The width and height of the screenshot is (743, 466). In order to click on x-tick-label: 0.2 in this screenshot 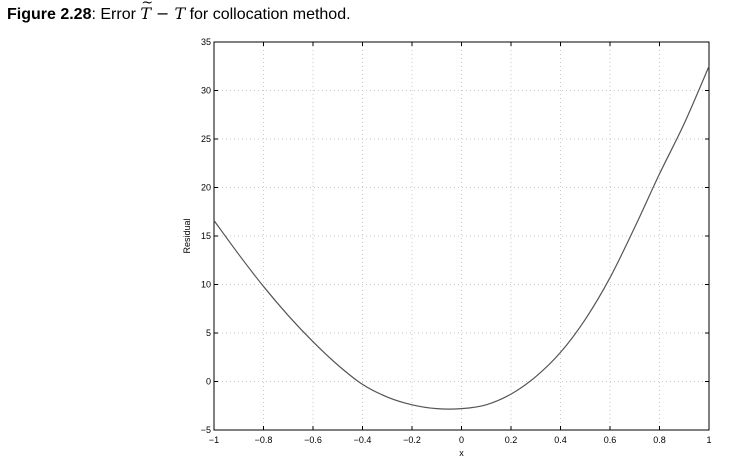, I will do `click(511, 440)`.